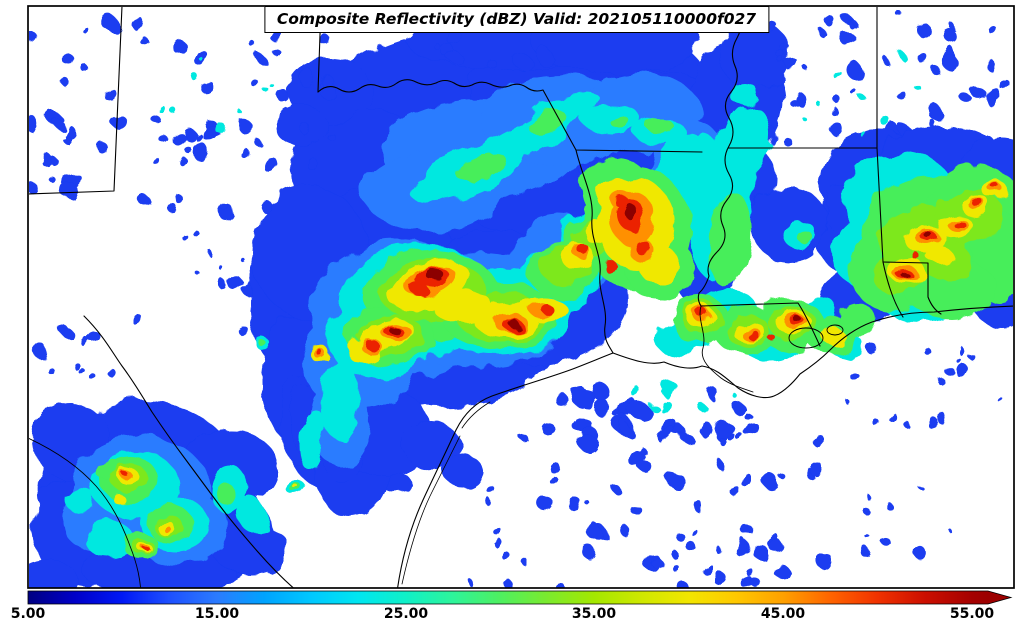 This screenshot has height=633, width=1033. What do you see at coordinates (28, 614) in the screenshot?
I see `colorbar-tick-5: 5.00` at bounding box center [28, 614].